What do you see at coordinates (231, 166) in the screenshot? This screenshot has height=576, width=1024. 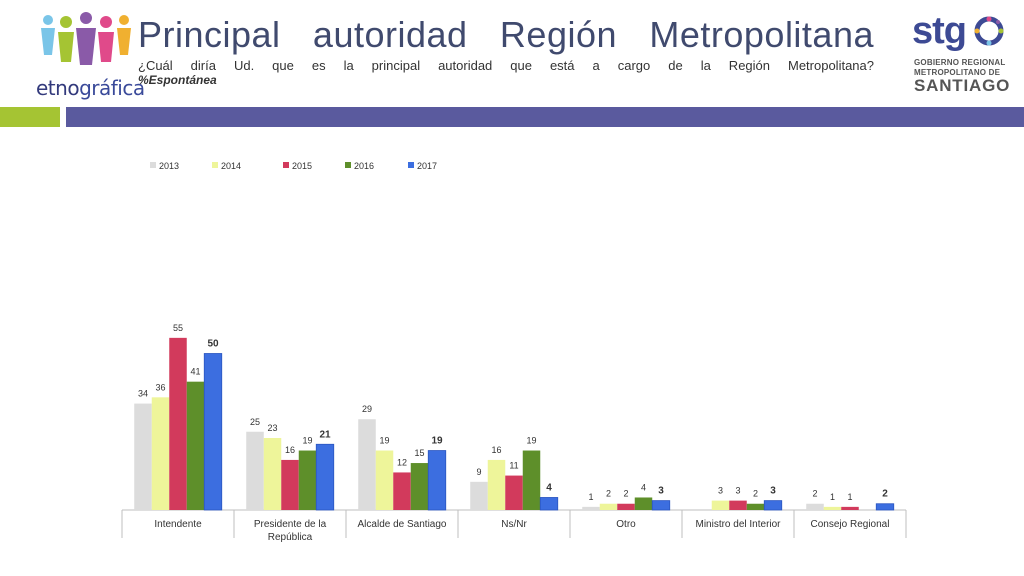 I see `legend-label-2014: 2014` at bounding box center [231, 166].